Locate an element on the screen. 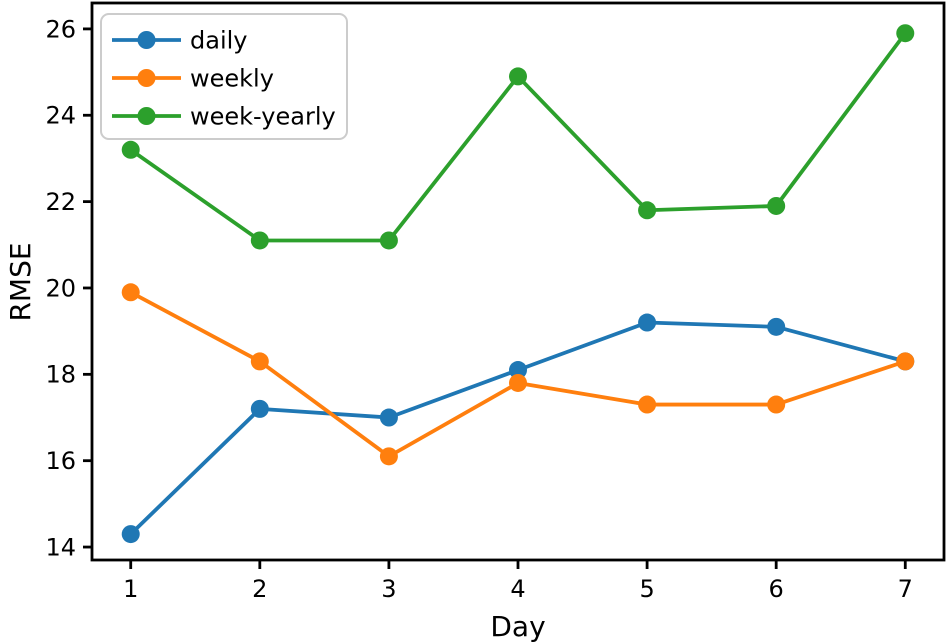  legend-box is located at coordinates (224, 76).